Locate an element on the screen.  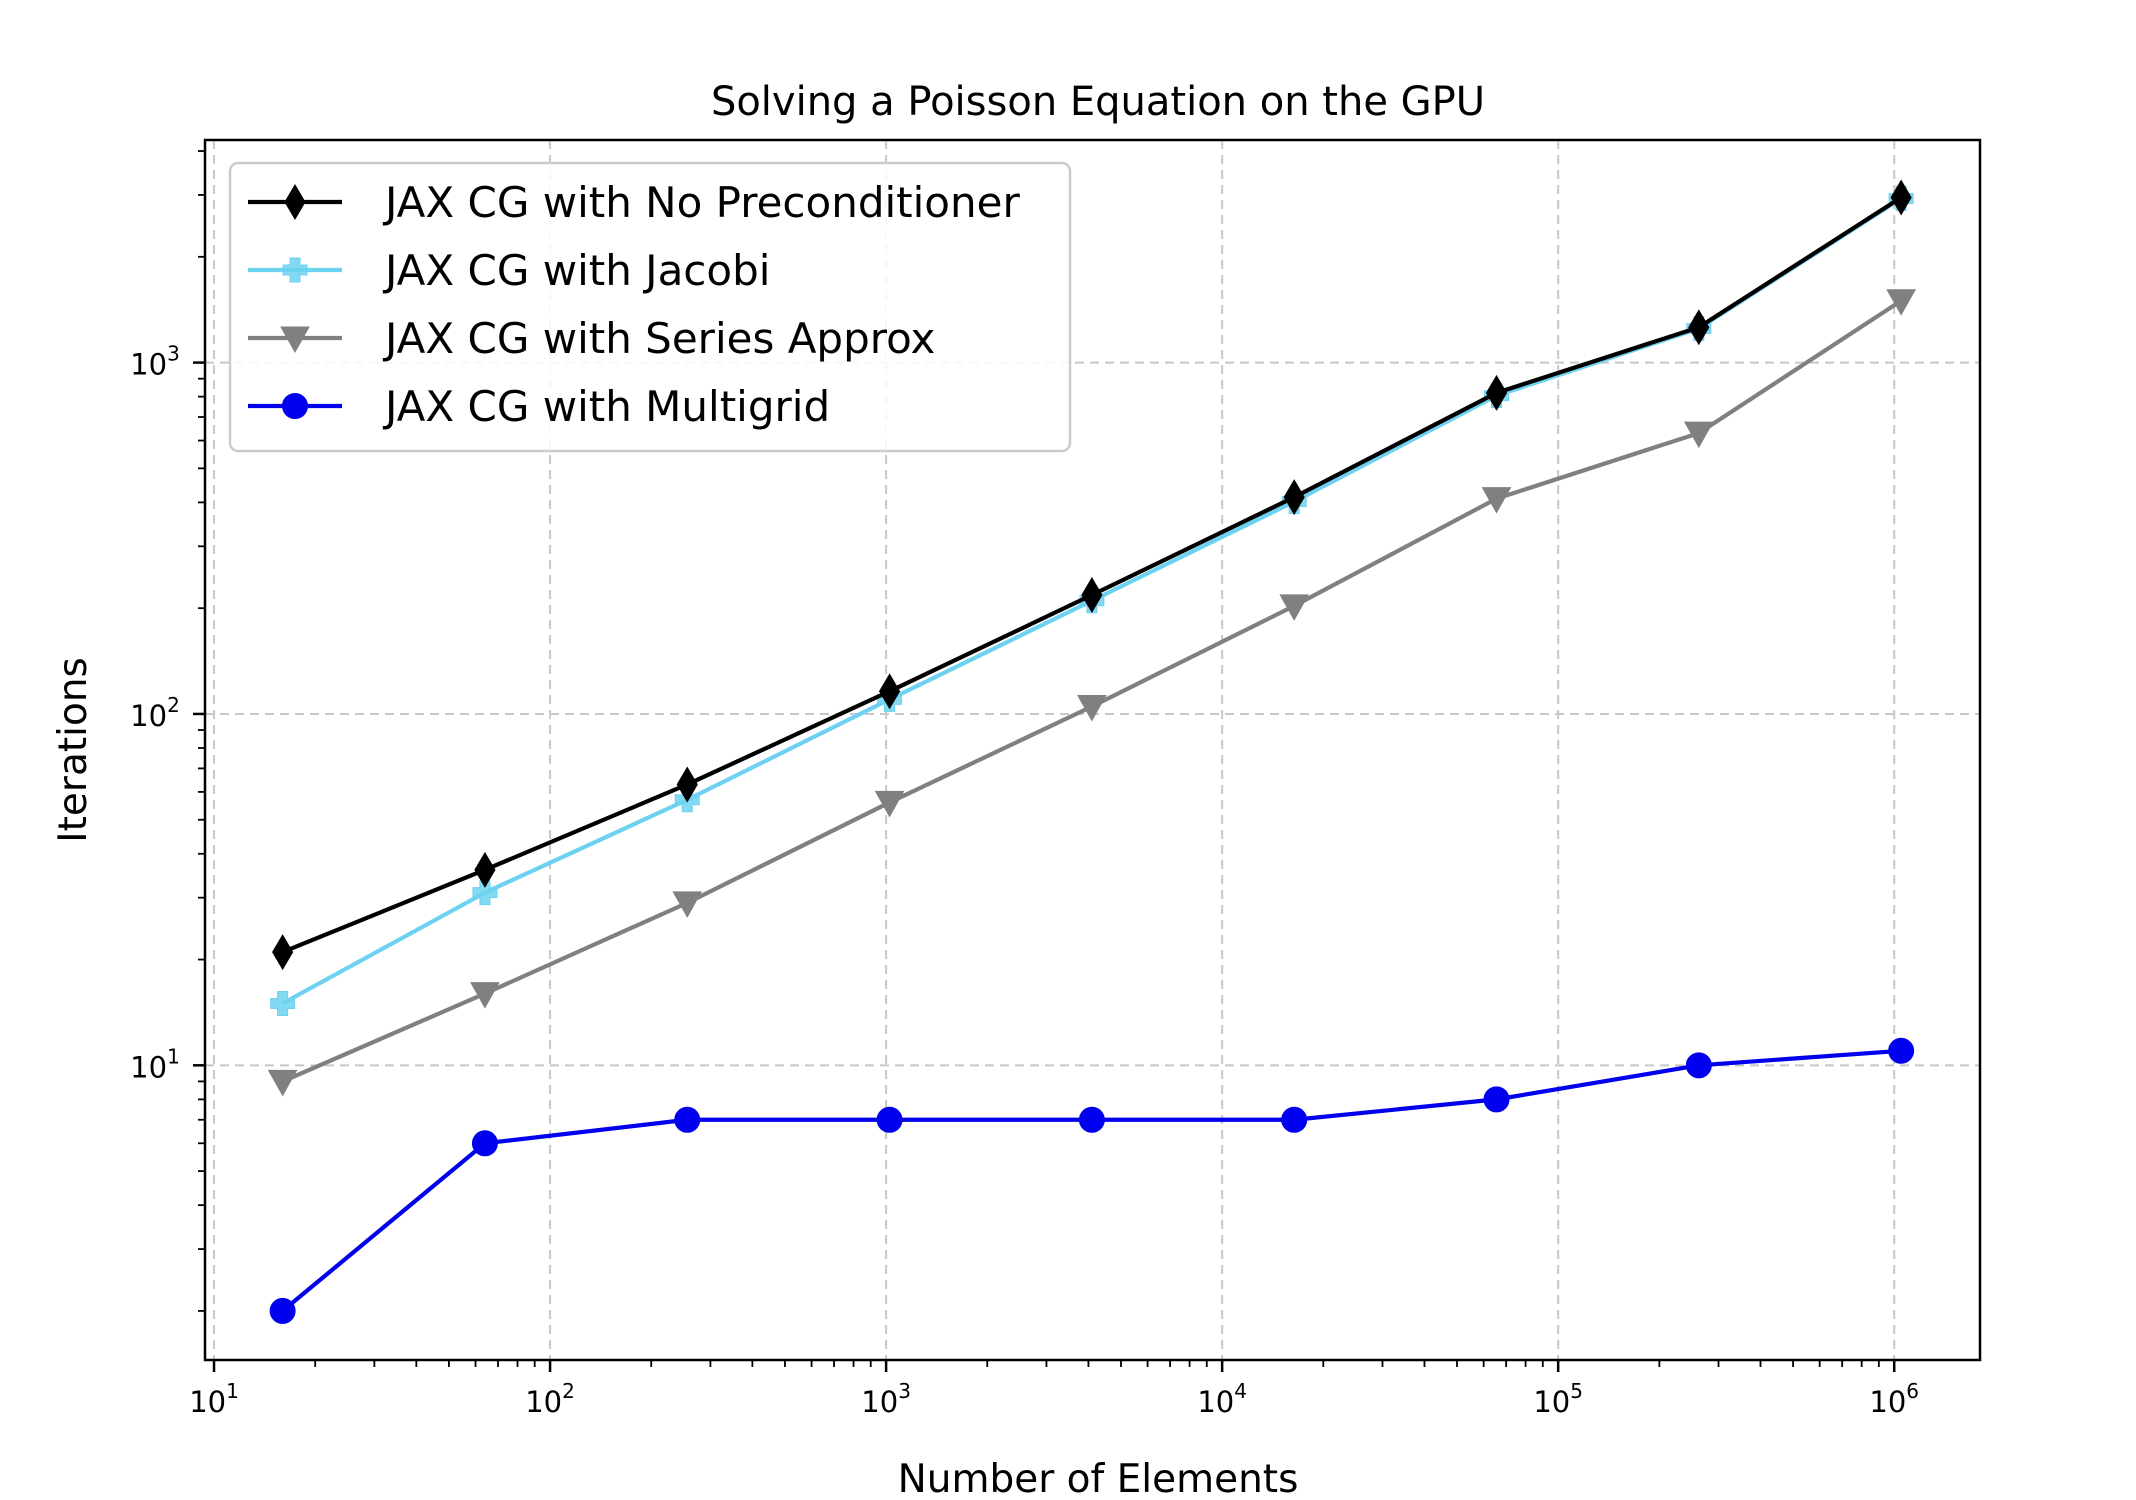
series-line is located at coordinates (1091, 1180).